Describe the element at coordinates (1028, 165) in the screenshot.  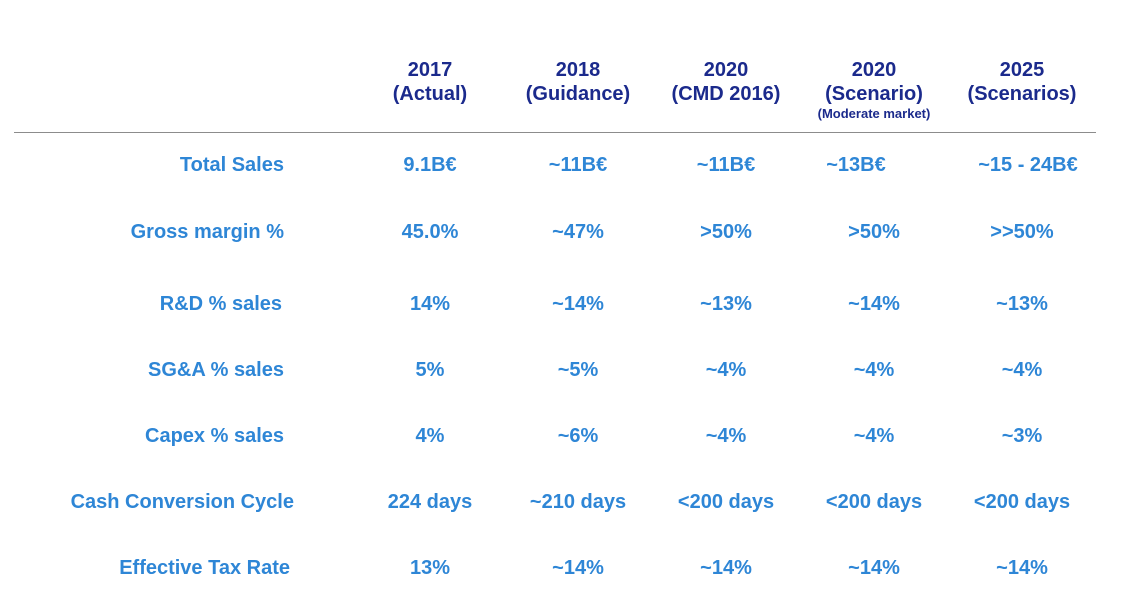
I see `table-cell: ~15 - 24B€` at that location.